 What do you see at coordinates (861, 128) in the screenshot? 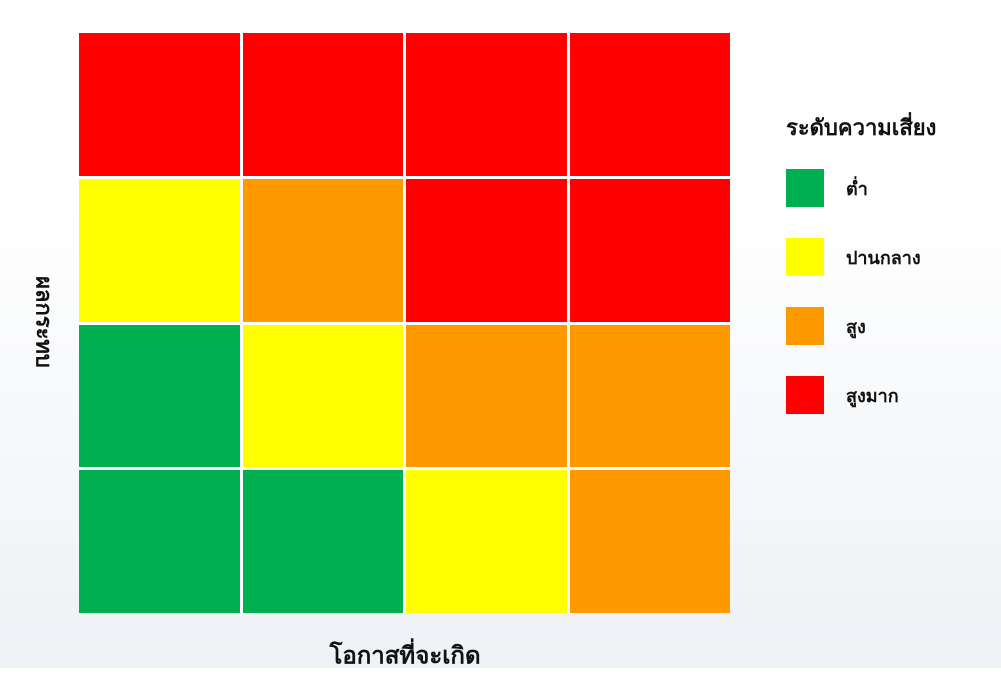
I see `legend-title: ระดับความเสี่ยง` at bounding box center [861, 128].